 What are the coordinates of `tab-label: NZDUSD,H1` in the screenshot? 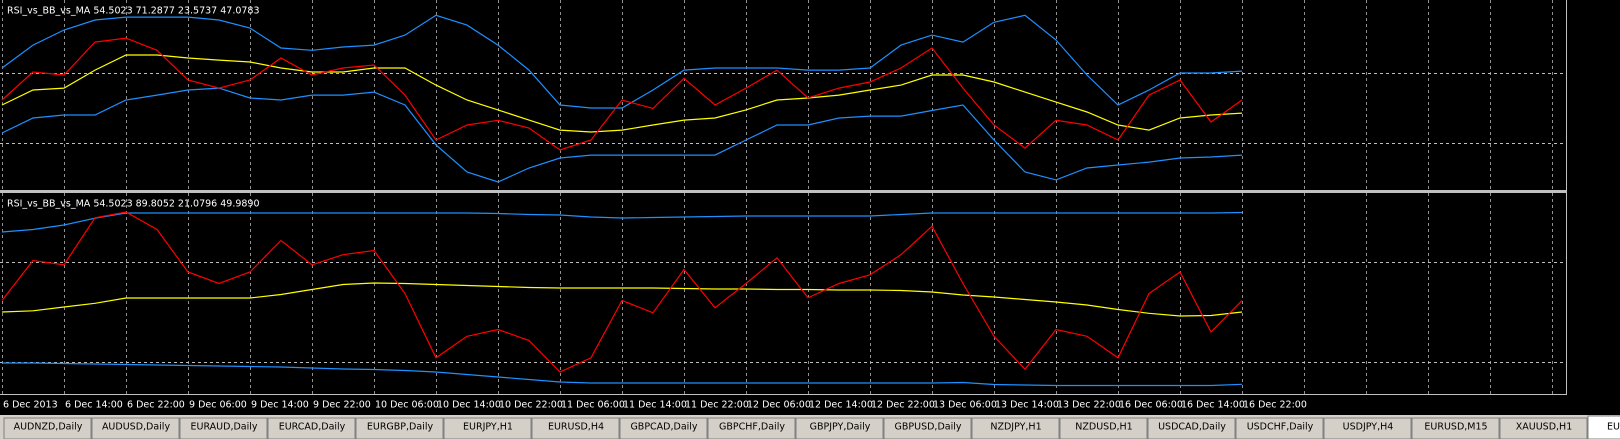 It's located at (1103, 427).